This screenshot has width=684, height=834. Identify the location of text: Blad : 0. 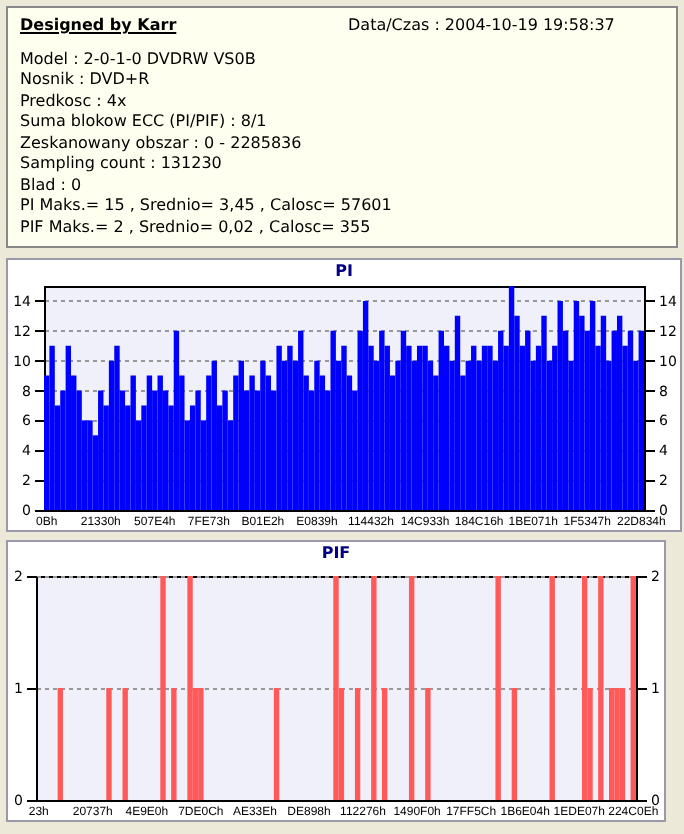
(52, 185).